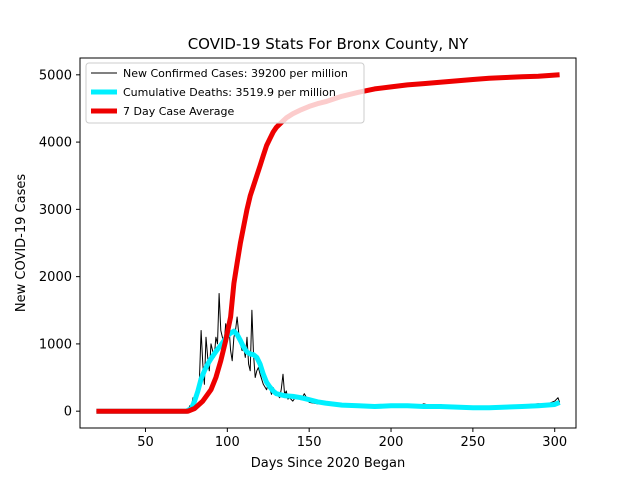 Image resolution: width=640 pixels, height=480 pixels. What do you see at coordinates (328, 463) in the screenshot?
I see `x-axis-title: Days Since 2020 Began` at bounding box center [328, 463].